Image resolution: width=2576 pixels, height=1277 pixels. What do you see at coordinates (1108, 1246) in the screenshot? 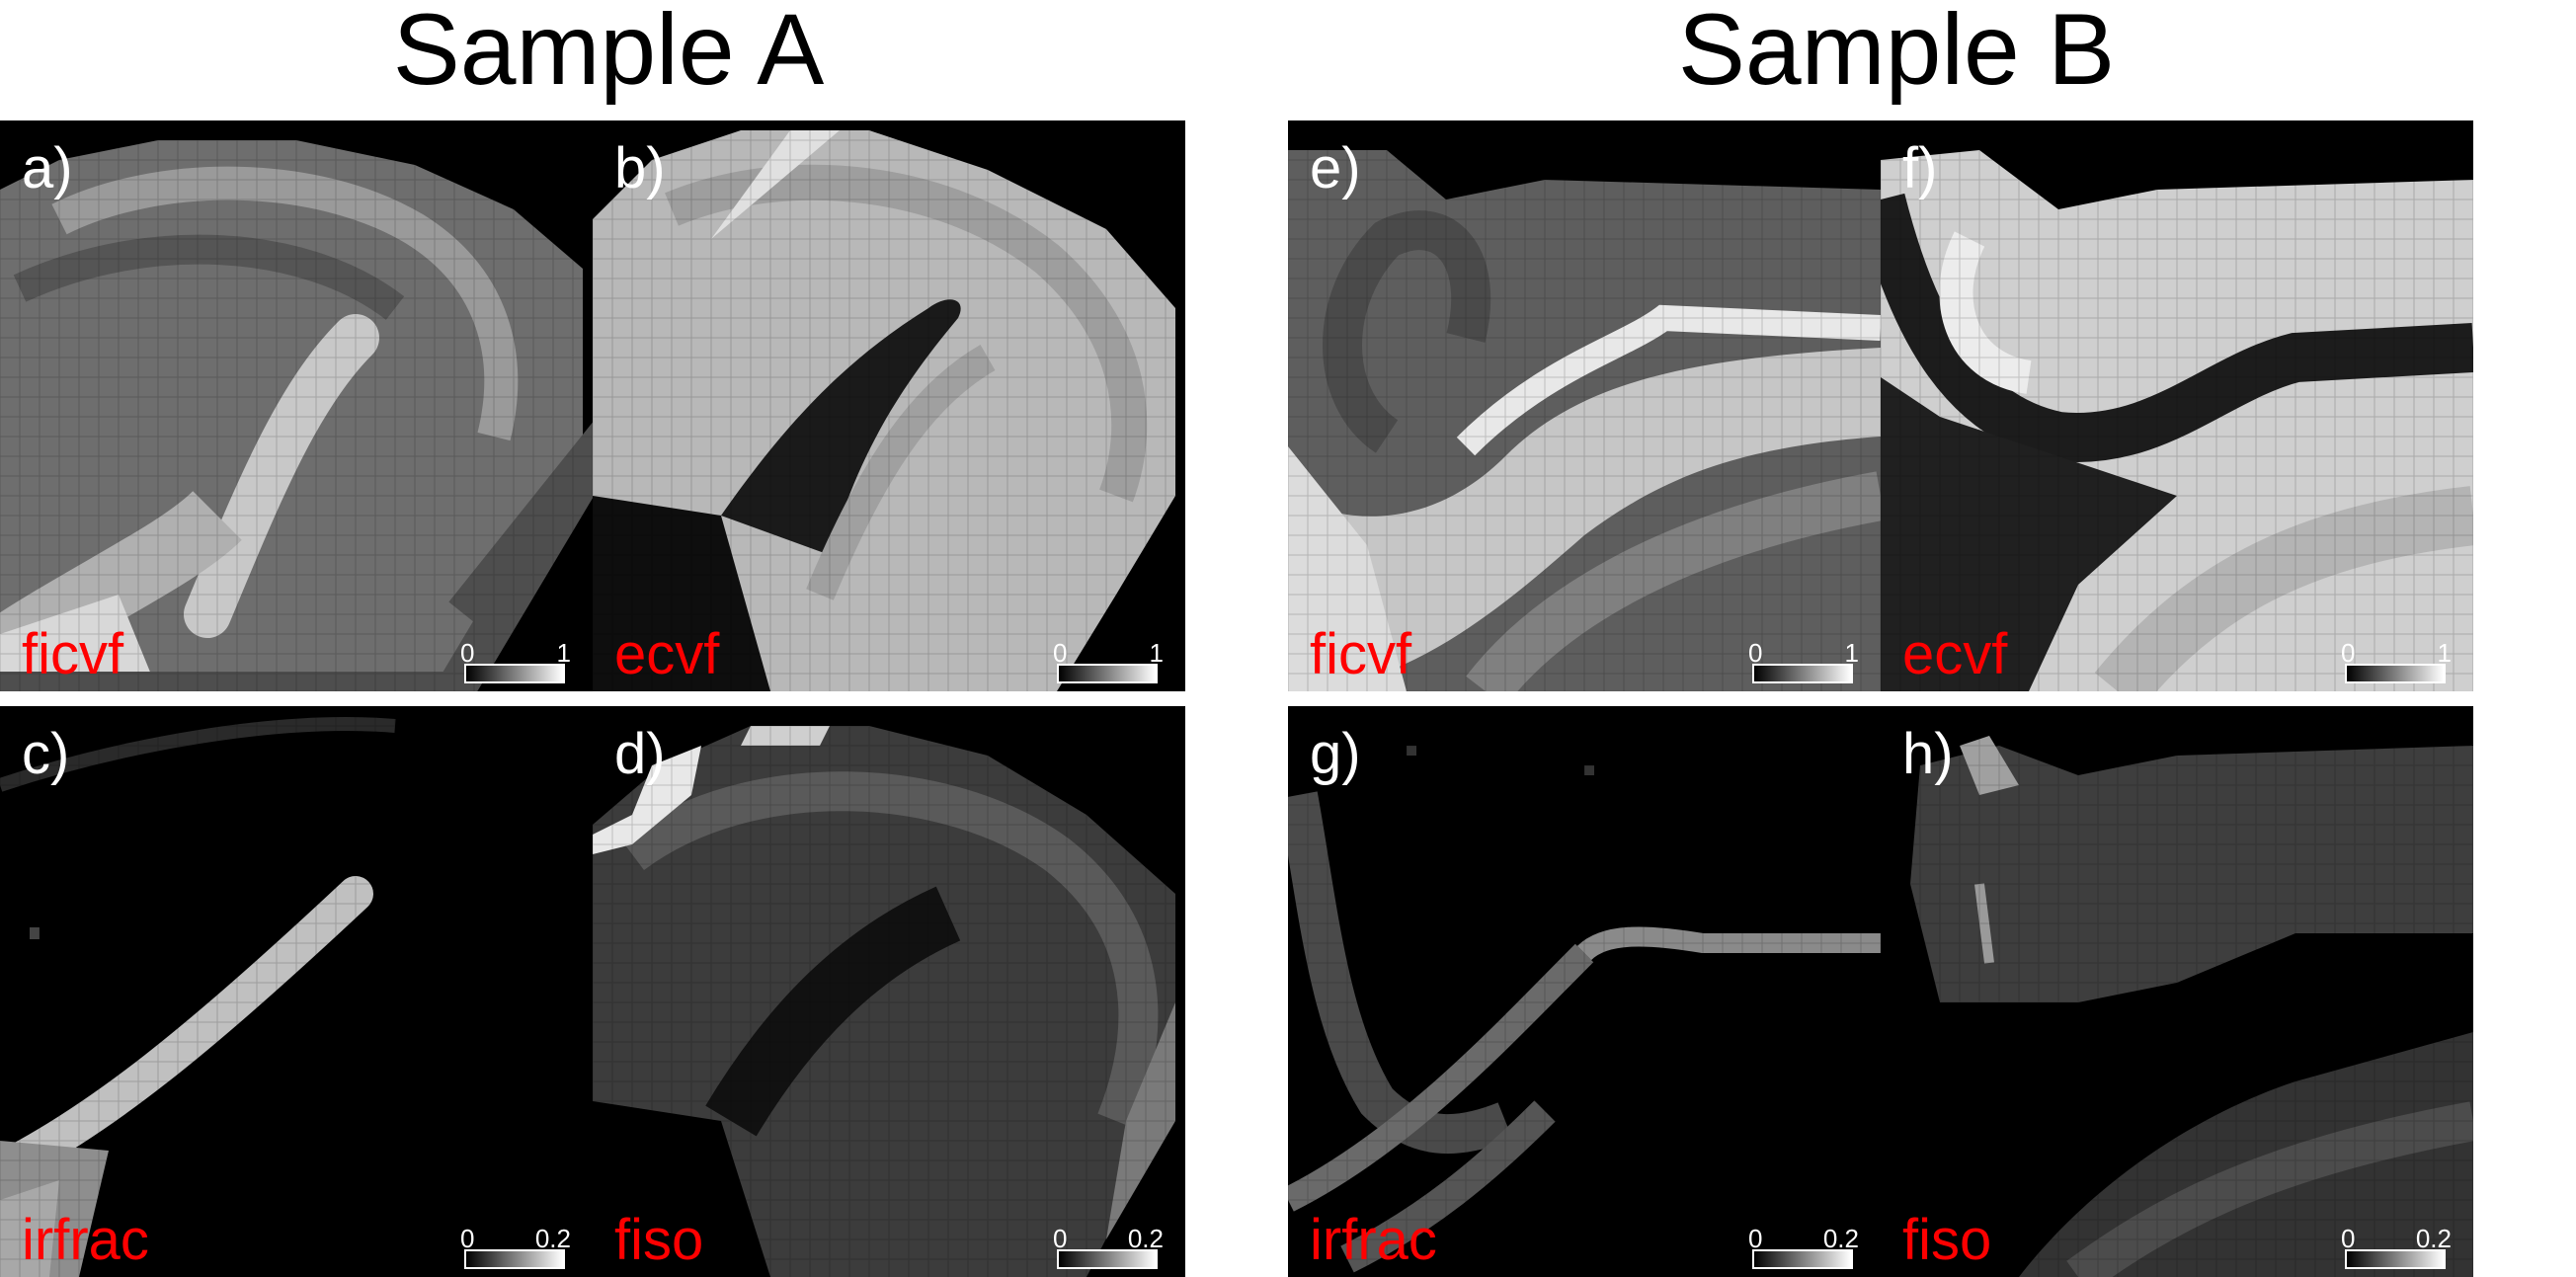
I see `panel-d-colorbar: 0 0.2` at bounding box center [1108, 1246].